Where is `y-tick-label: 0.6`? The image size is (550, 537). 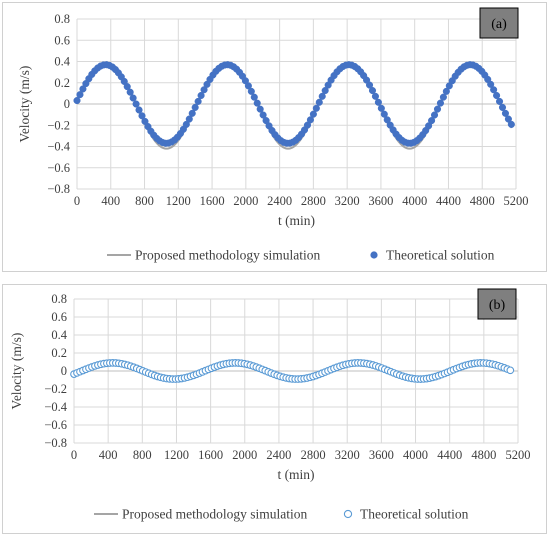
y-tick-label: 0.6 is located at coordinates (59, 317).